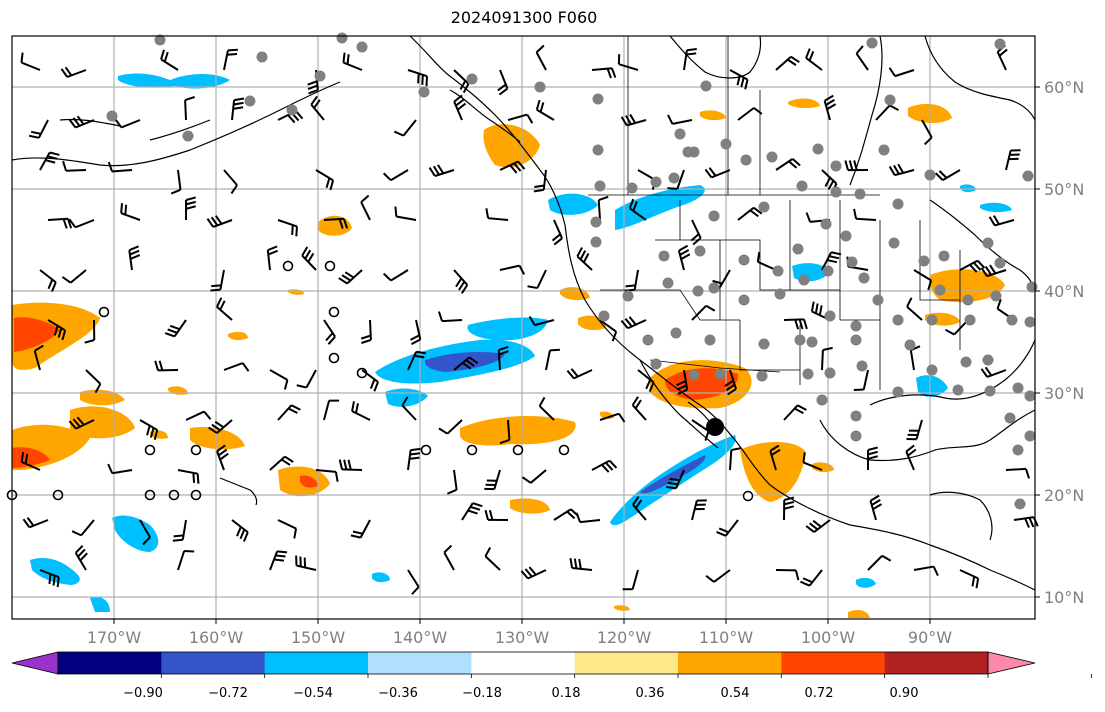  What do you see at coordinates (522, 637) in the screenshot?
I see `lon-label: 130°W` at bounding box center [522, 637].